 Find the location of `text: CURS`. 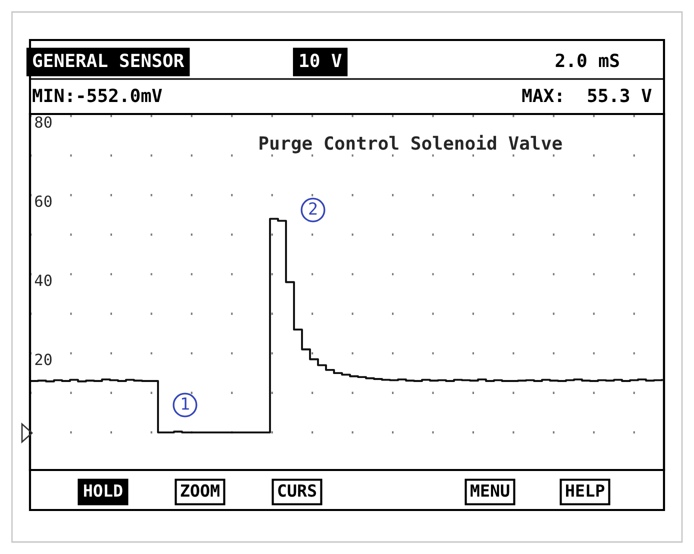

text: CURS is located at coordinates (297, 490).